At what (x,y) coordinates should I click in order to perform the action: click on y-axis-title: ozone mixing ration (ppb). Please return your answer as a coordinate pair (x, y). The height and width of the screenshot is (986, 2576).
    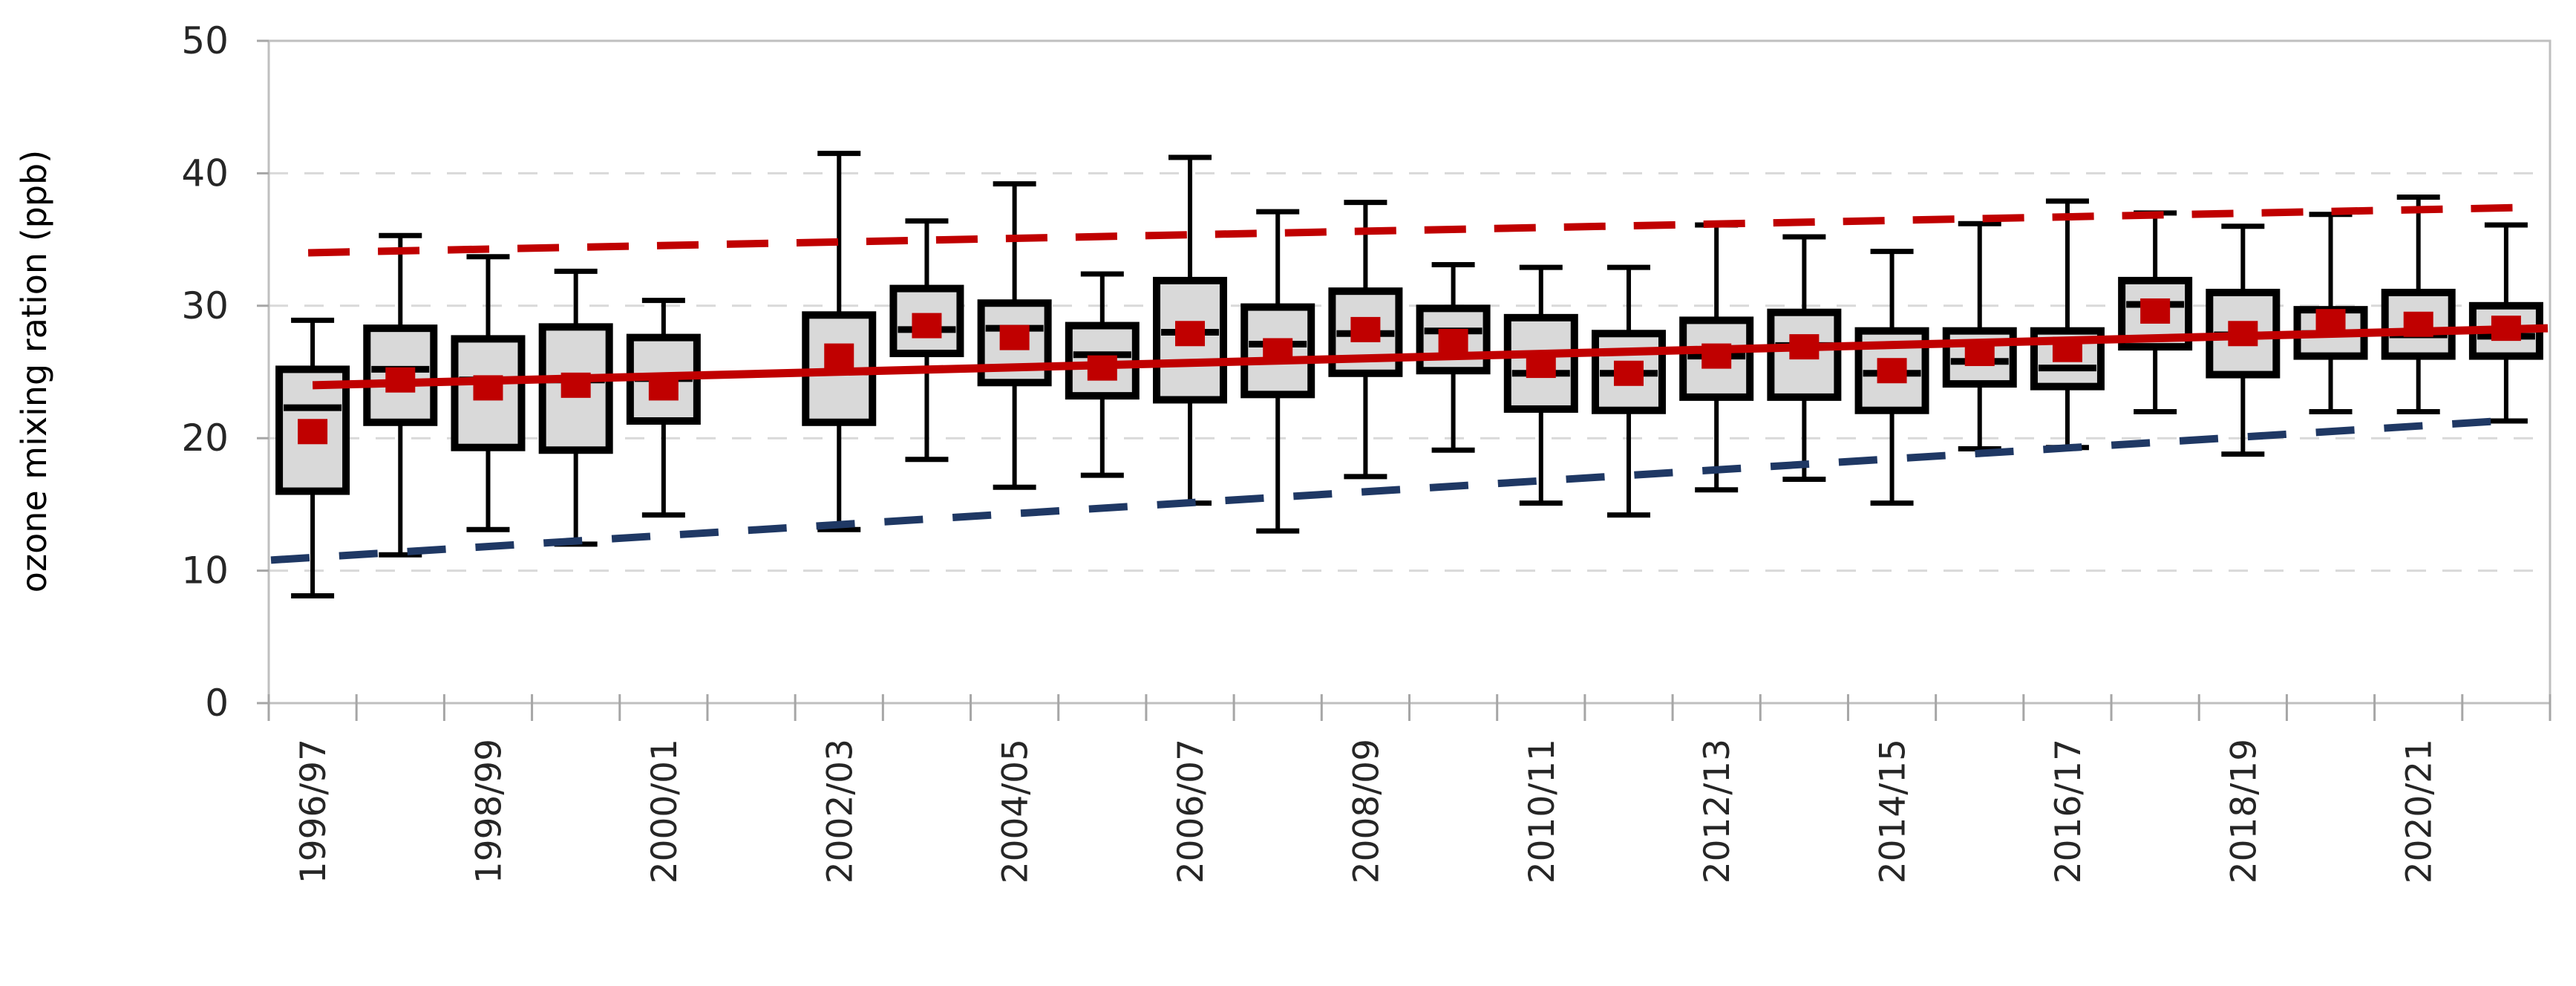
    Looking at the image, I should click on (34, 371).